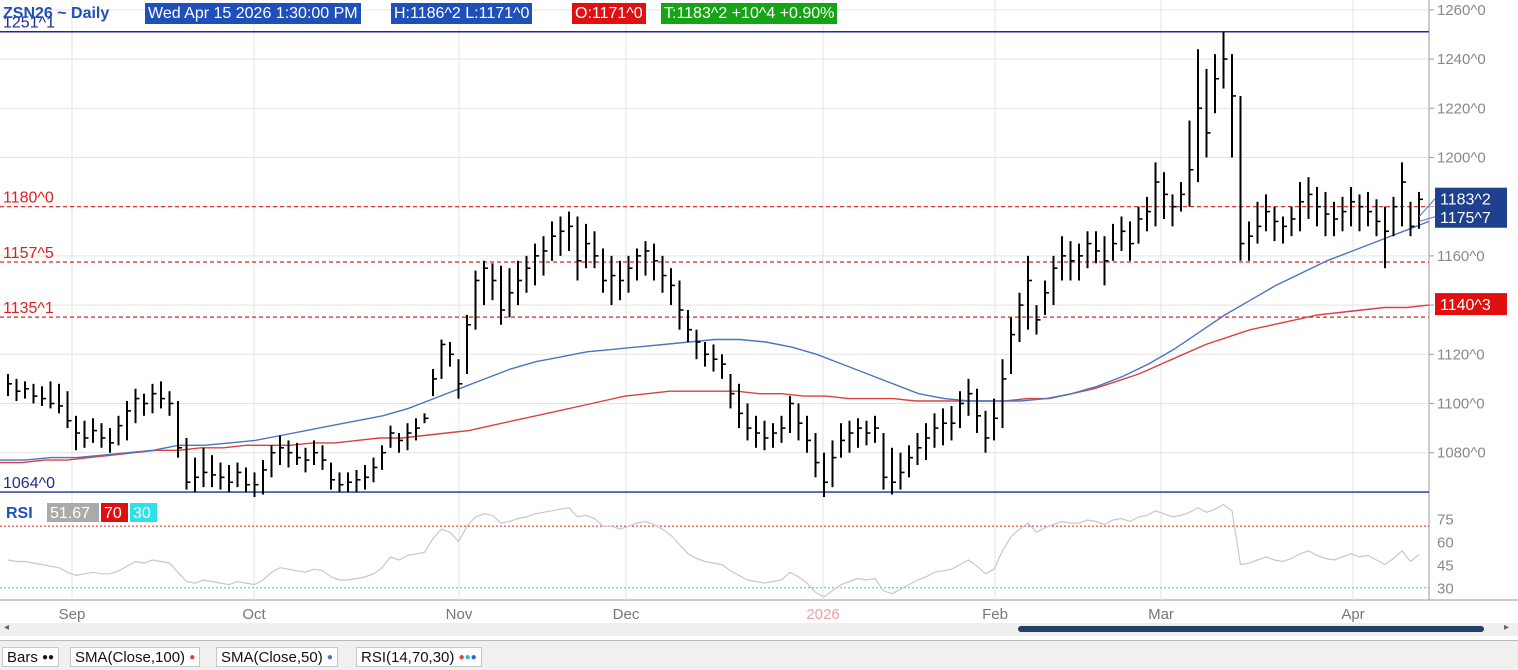 The image size is (1518, 670). What do you see at coordinates (28, 308) in the screenshot?
I see `level-label: 1135^1` at bounding box center [28, 308].